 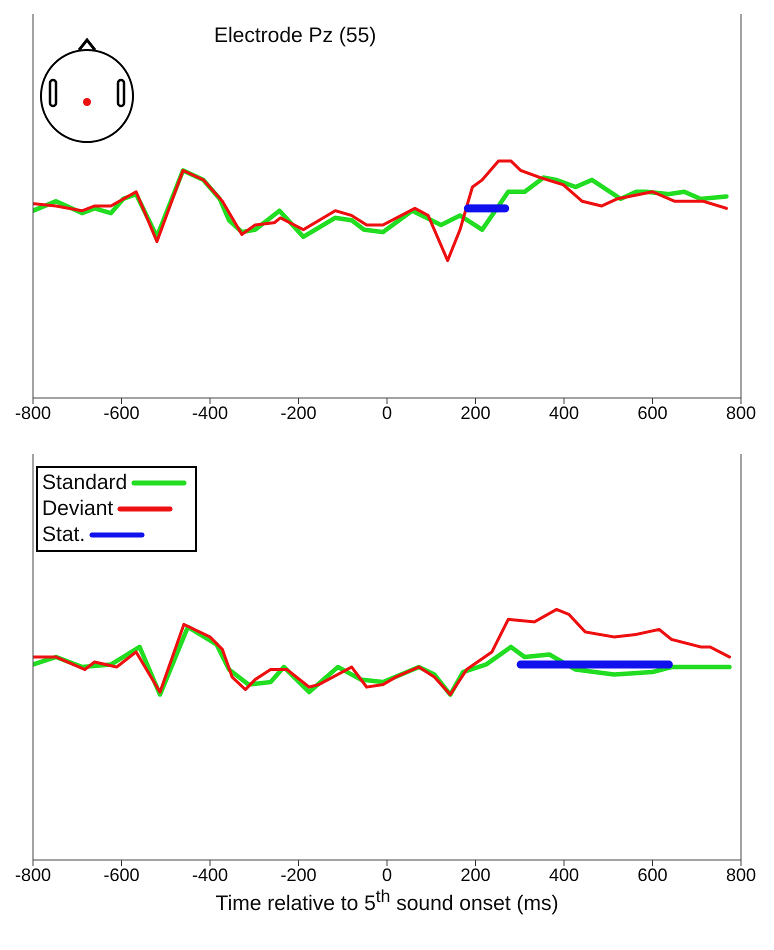 What do you see at coordinates (295, 36) in the screenshot?
I see `chart-title: Electrode Pz (55)` at bounding box center [295, 36].